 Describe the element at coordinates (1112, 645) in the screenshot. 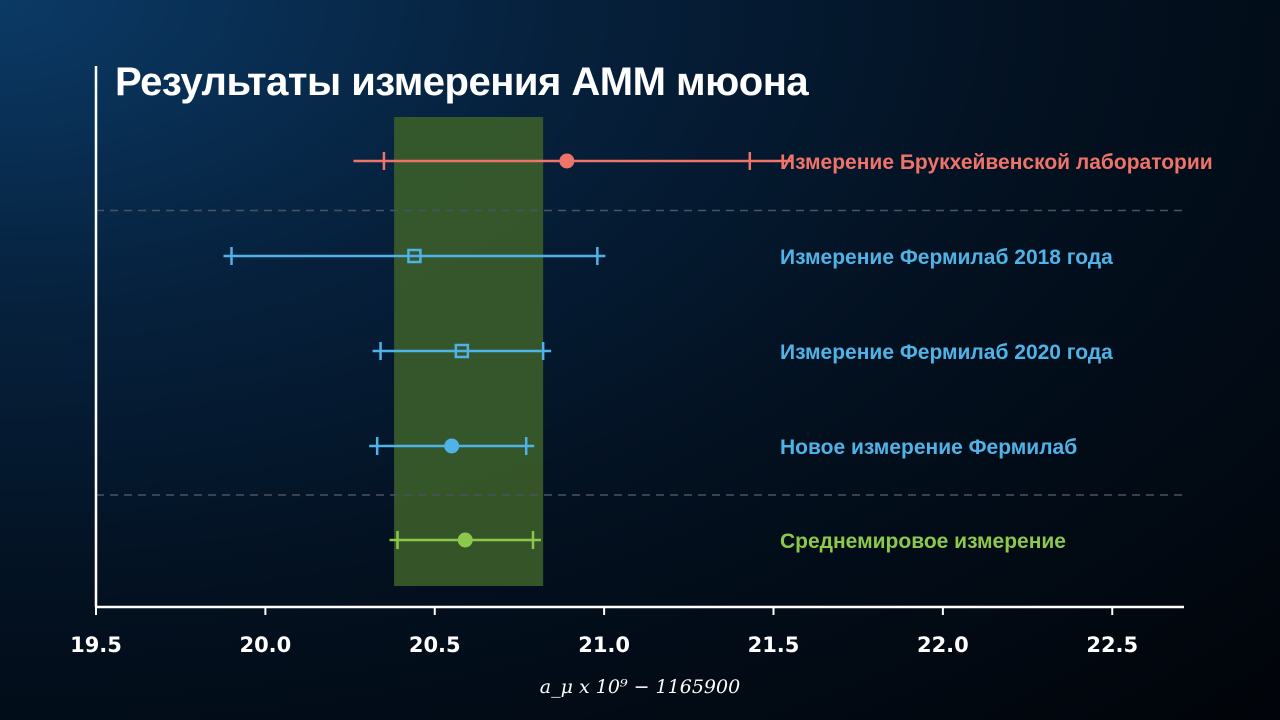

I see `x-tick-label: 22.5` at that location.